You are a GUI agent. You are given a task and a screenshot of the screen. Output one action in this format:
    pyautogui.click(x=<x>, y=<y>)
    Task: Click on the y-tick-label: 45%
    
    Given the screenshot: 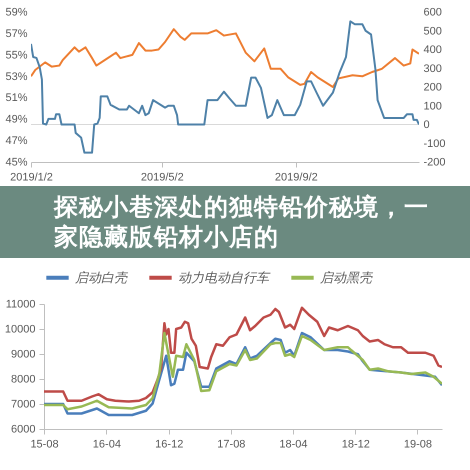 What is the action you would take?
    pyautogui.click(x=16, y=162)
    